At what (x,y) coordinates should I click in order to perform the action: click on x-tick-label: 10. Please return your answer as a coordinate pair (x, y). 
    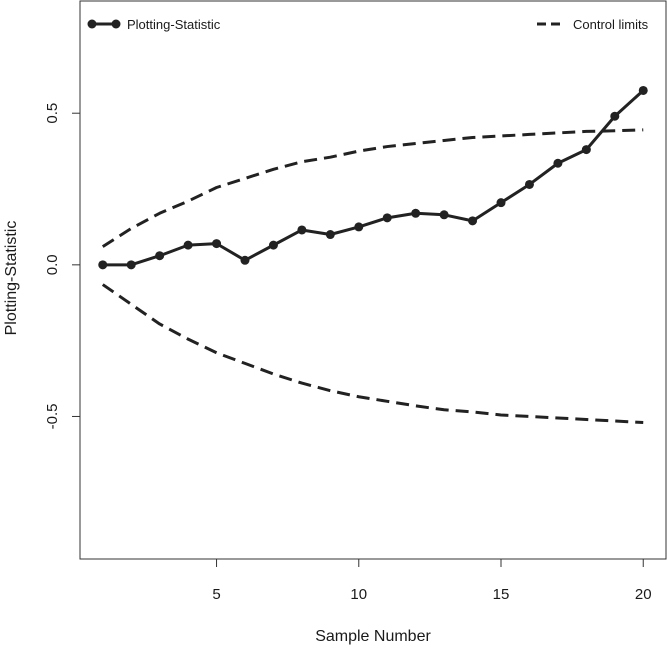
    Looking at the image, I should click on (358, 594).